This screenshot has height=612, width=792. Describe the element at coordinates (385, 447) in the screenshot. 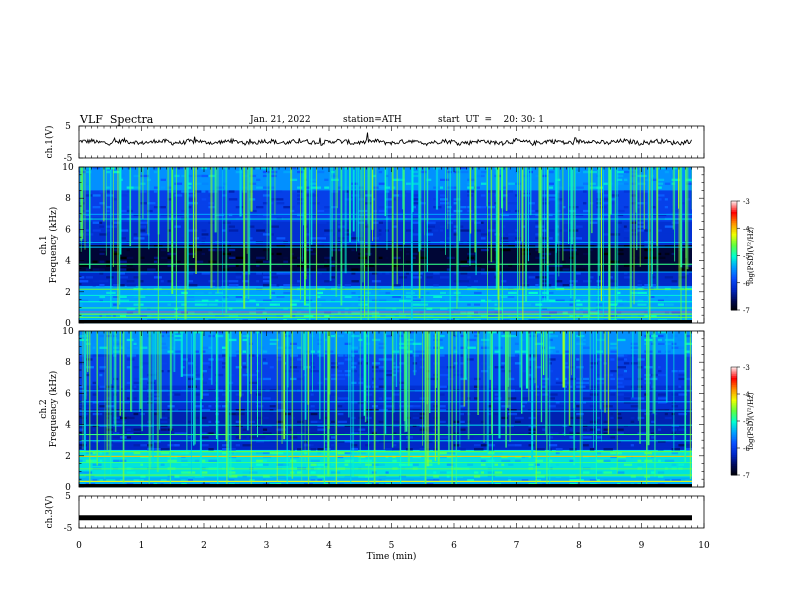

I see `spectrogram-band` at that location.